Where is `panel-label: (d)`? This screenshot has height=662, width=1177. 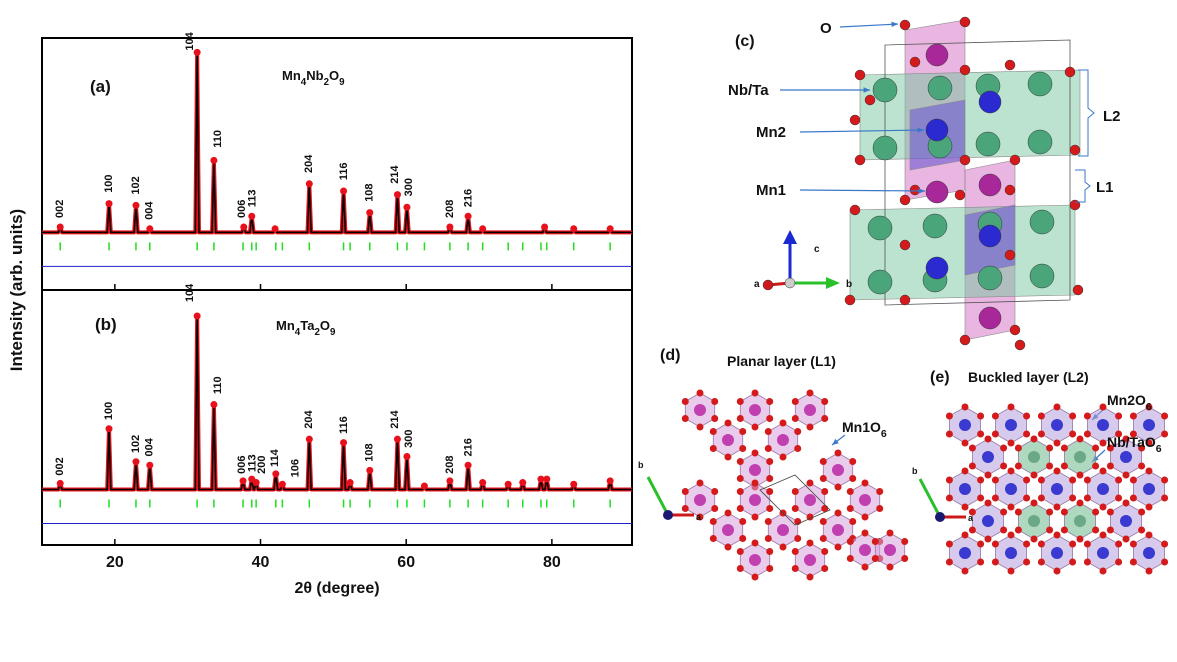
panel-label: (d) is located at coordinates (670, 355).